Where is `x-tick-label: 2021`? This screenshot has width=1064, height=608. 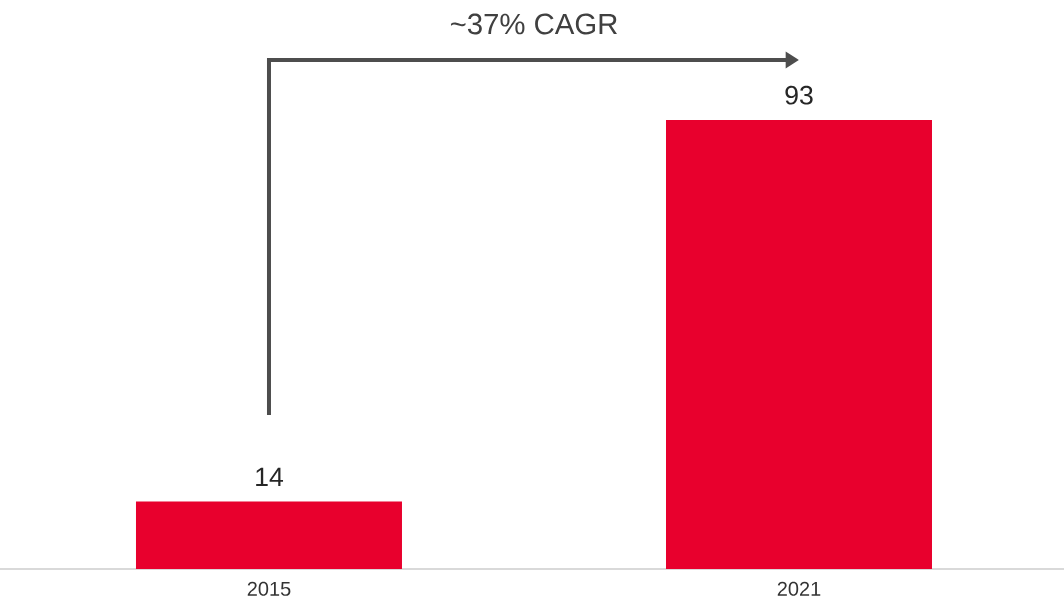
x-tick-label: 2021 is located at coordinates (799, 588).